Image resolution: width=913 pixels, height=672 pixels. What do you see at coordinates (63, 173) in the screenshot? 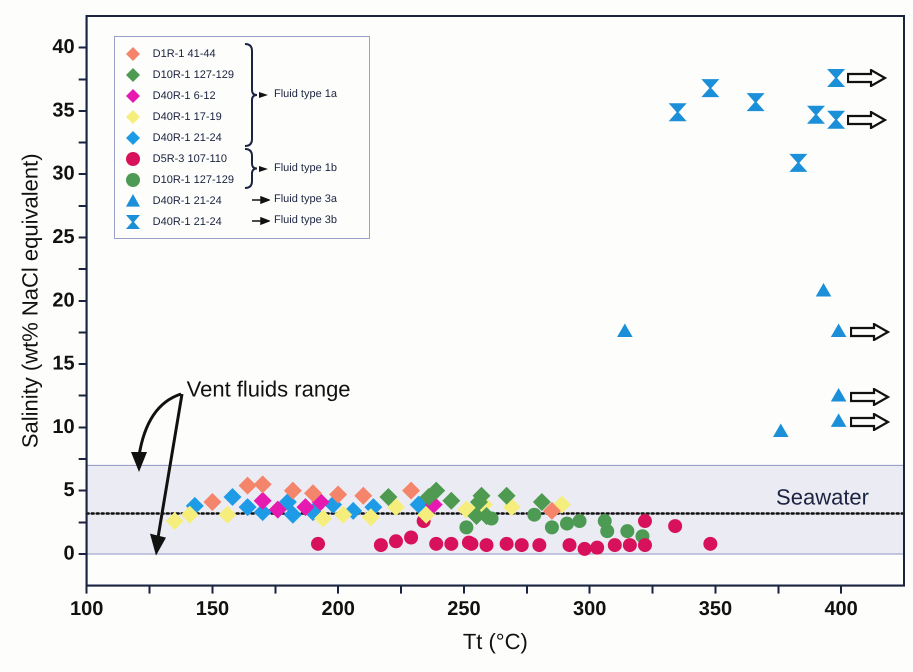
I see `y-tick-label: 30` at bounding box center [63, 173].